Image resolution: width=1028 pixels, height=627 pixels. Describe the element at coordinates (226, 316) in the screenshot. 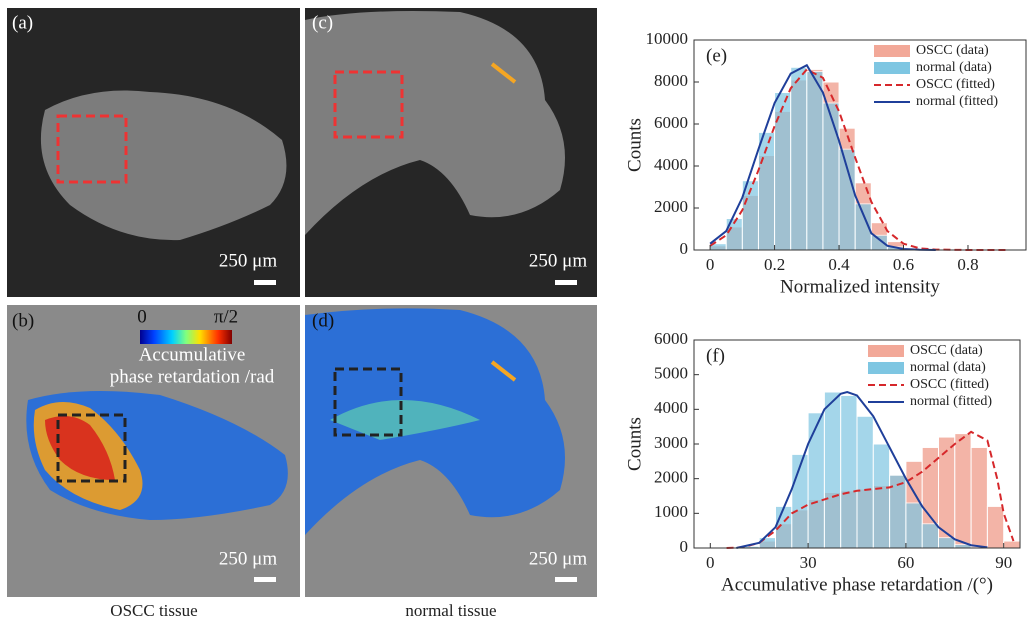

I see `colorbar-max: π/2` at that location.